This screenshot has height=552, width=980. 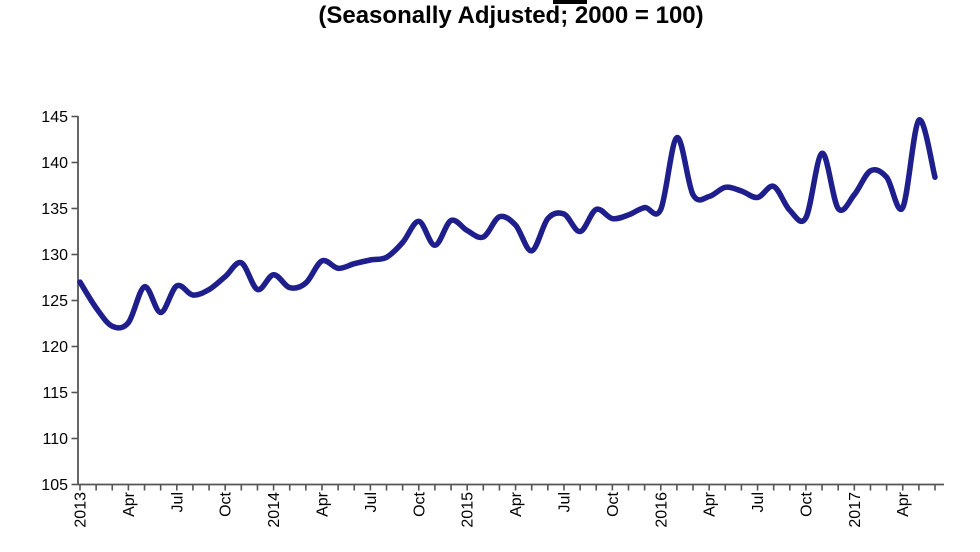 What do you see at coordinates (81, 510) in the screenshot?
I see `x-tick-label: 2013` at bounding box center [81, 510].